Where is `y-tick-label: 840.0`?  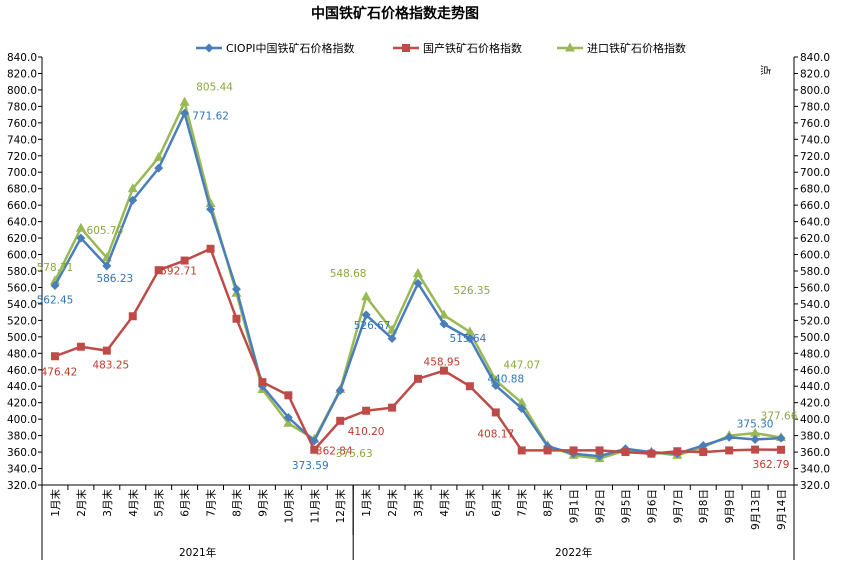 y-tick-label: 840.0 is located at coordinates (22, 58).